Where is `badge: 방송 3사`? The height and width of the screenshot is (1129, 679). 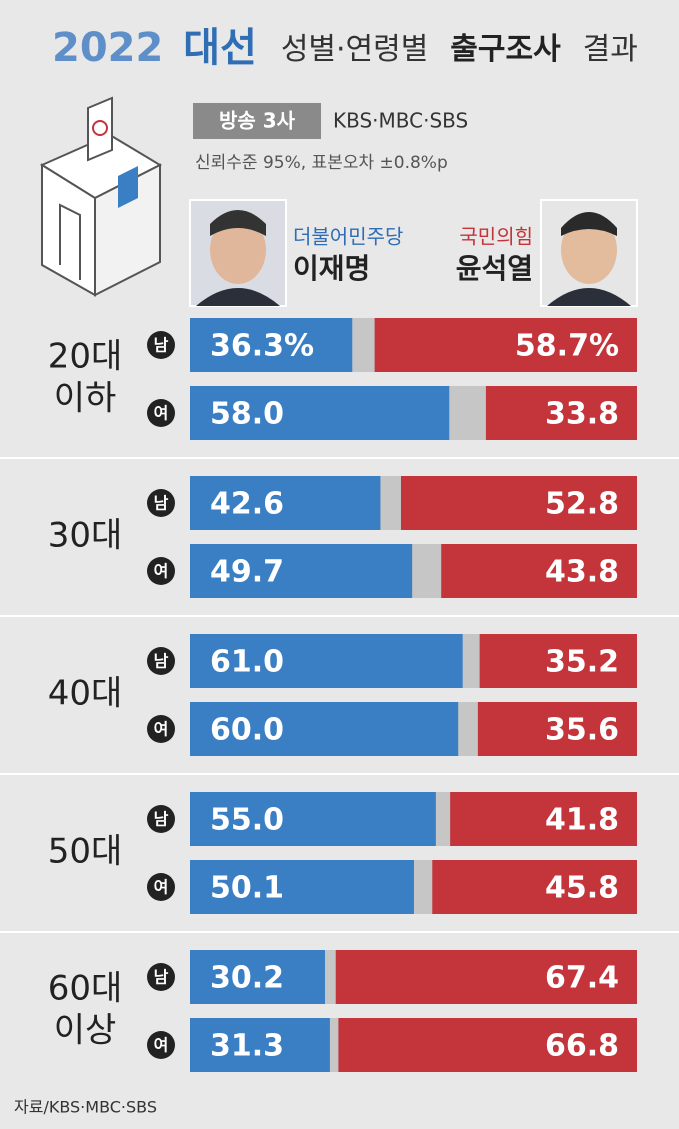
badge: 방송 3사 is located at coordinates (257, 121).